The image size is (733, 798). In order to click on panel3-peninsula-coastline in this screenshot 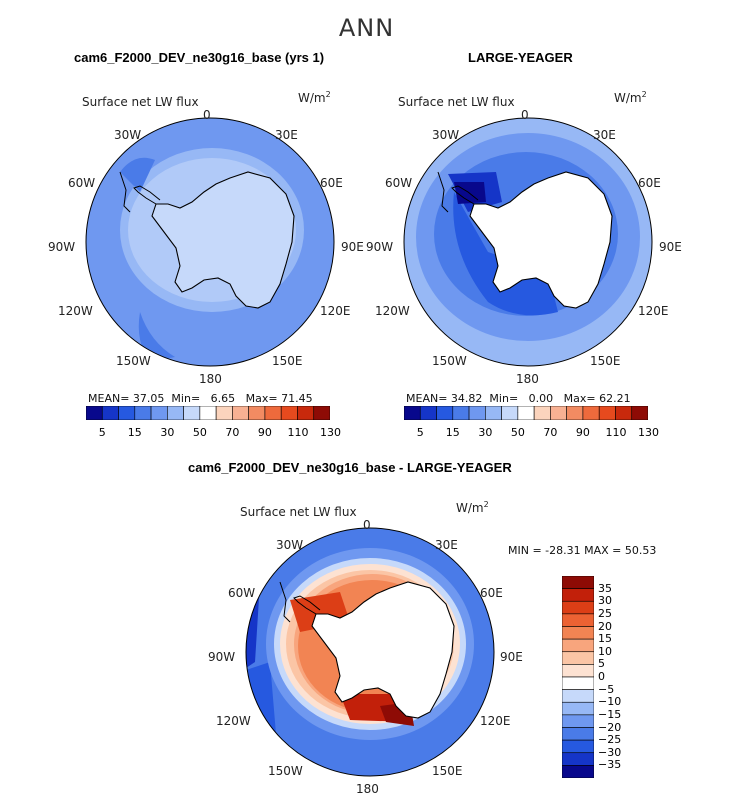, I will do `click(307, 605)`.